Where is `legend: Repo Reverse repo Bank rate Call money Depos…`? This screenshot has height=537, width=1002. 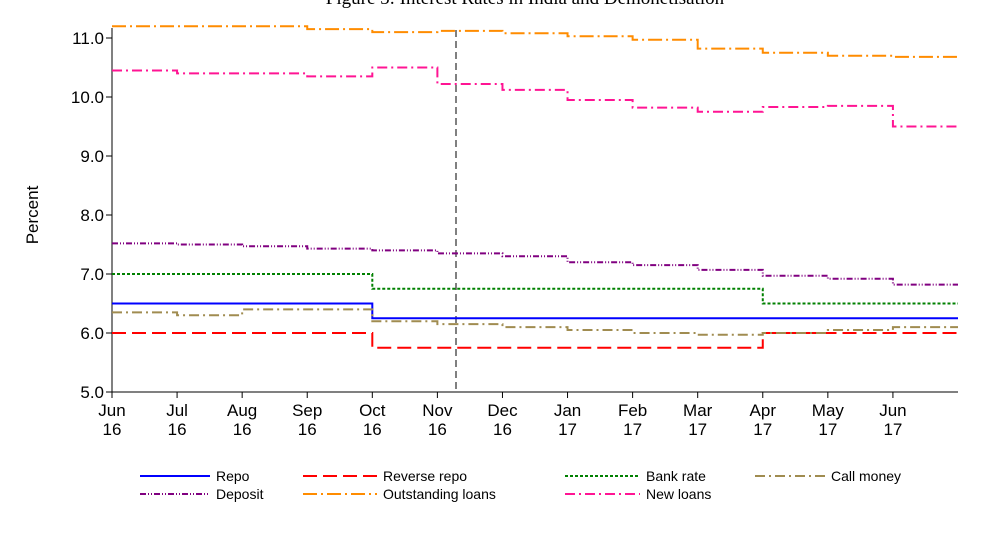
legend: Repo Reverse repo Bank rate Call money Depos… is located at coordinates (520, 485).